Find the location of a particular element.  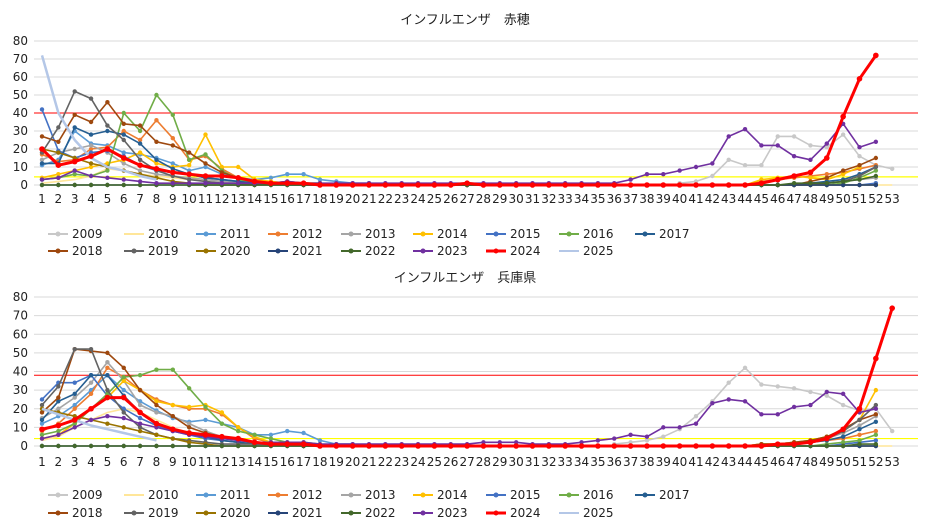

legend-label-2014: 2014 is located at coordinates (452, 495).